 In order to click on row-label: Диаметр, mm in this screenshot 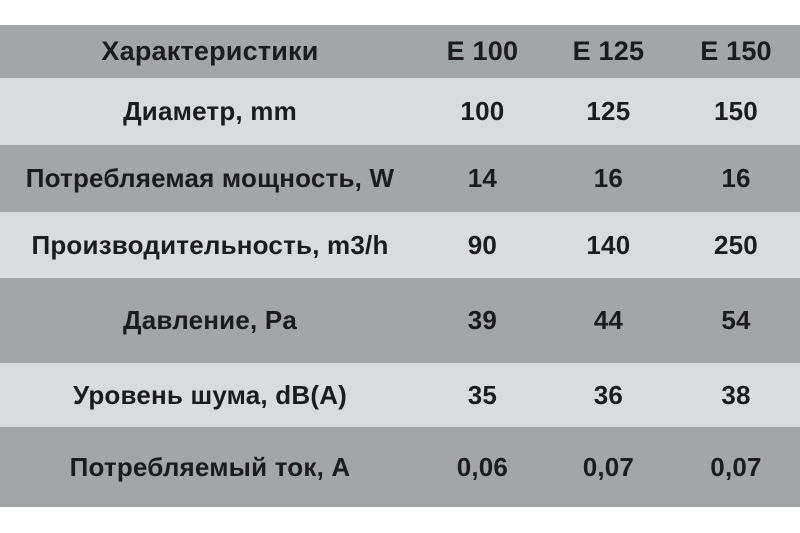, I will do `click(210, 111)`.